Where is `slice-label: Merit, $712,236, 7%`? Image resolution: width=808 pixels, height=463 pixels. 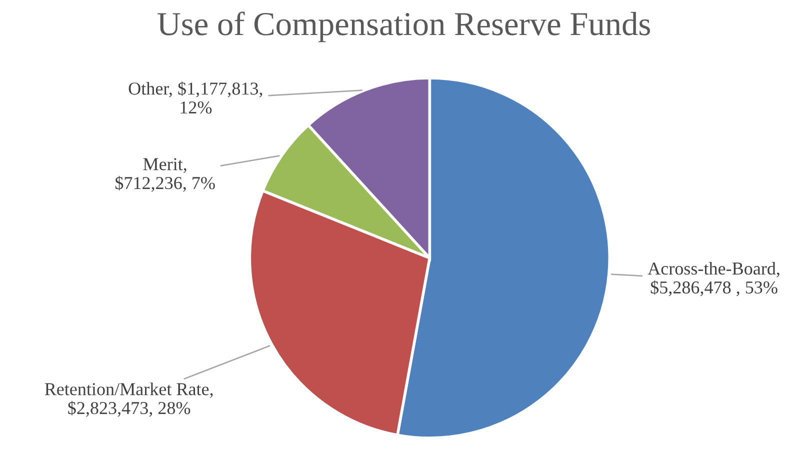
slice-label: Merit, $712,236, 7% is located at coordinates (165, 175).